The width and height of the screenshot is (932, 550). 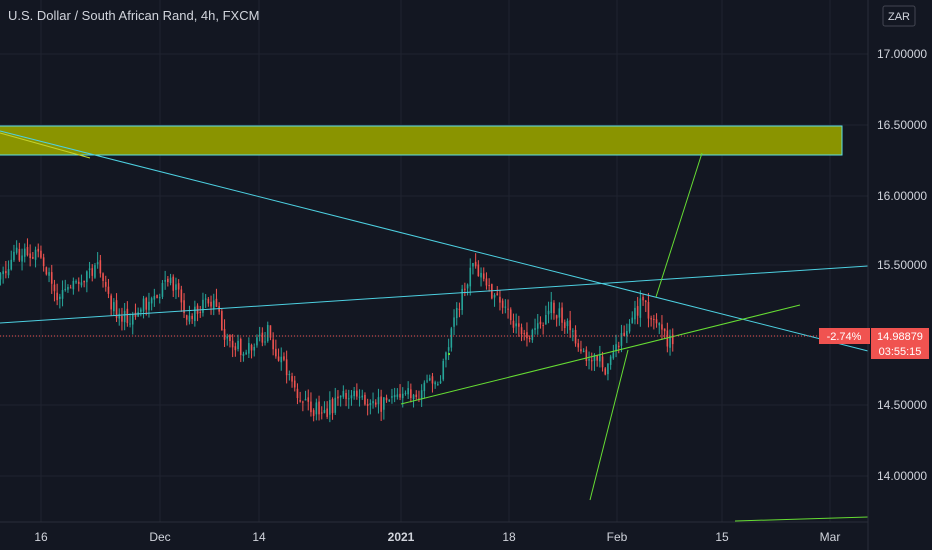 I want to click on last-price-value-box, so click(x=900, y=336).